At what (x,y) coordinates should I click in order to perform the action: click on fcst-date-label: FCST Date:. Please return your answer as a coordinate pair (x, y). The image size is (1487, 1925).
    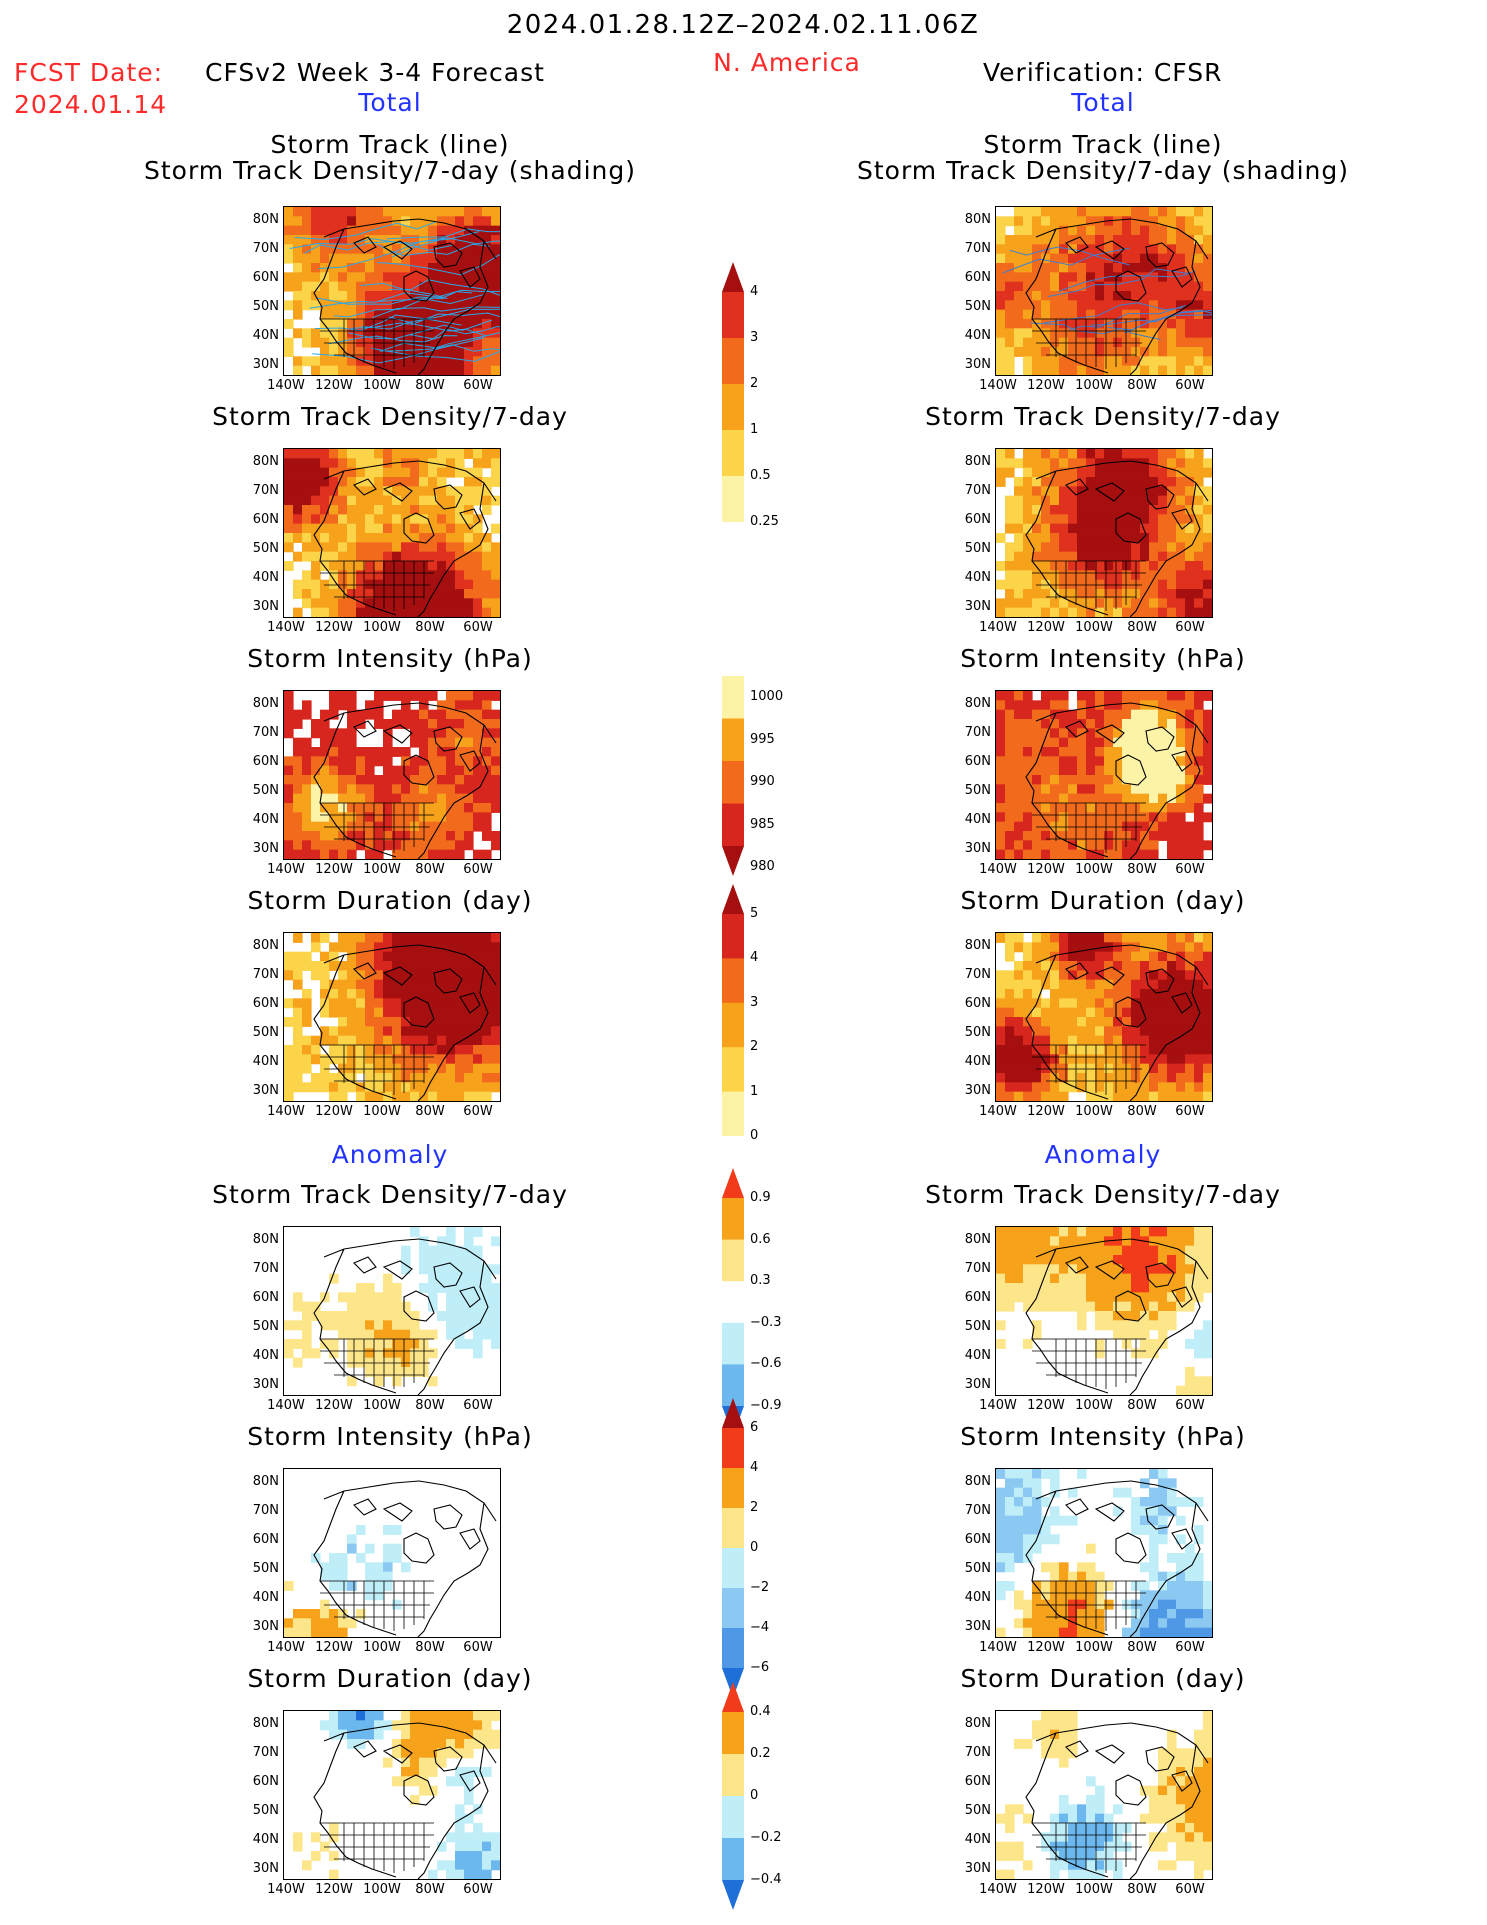
    Looking at the image, I should click on (89, 72).